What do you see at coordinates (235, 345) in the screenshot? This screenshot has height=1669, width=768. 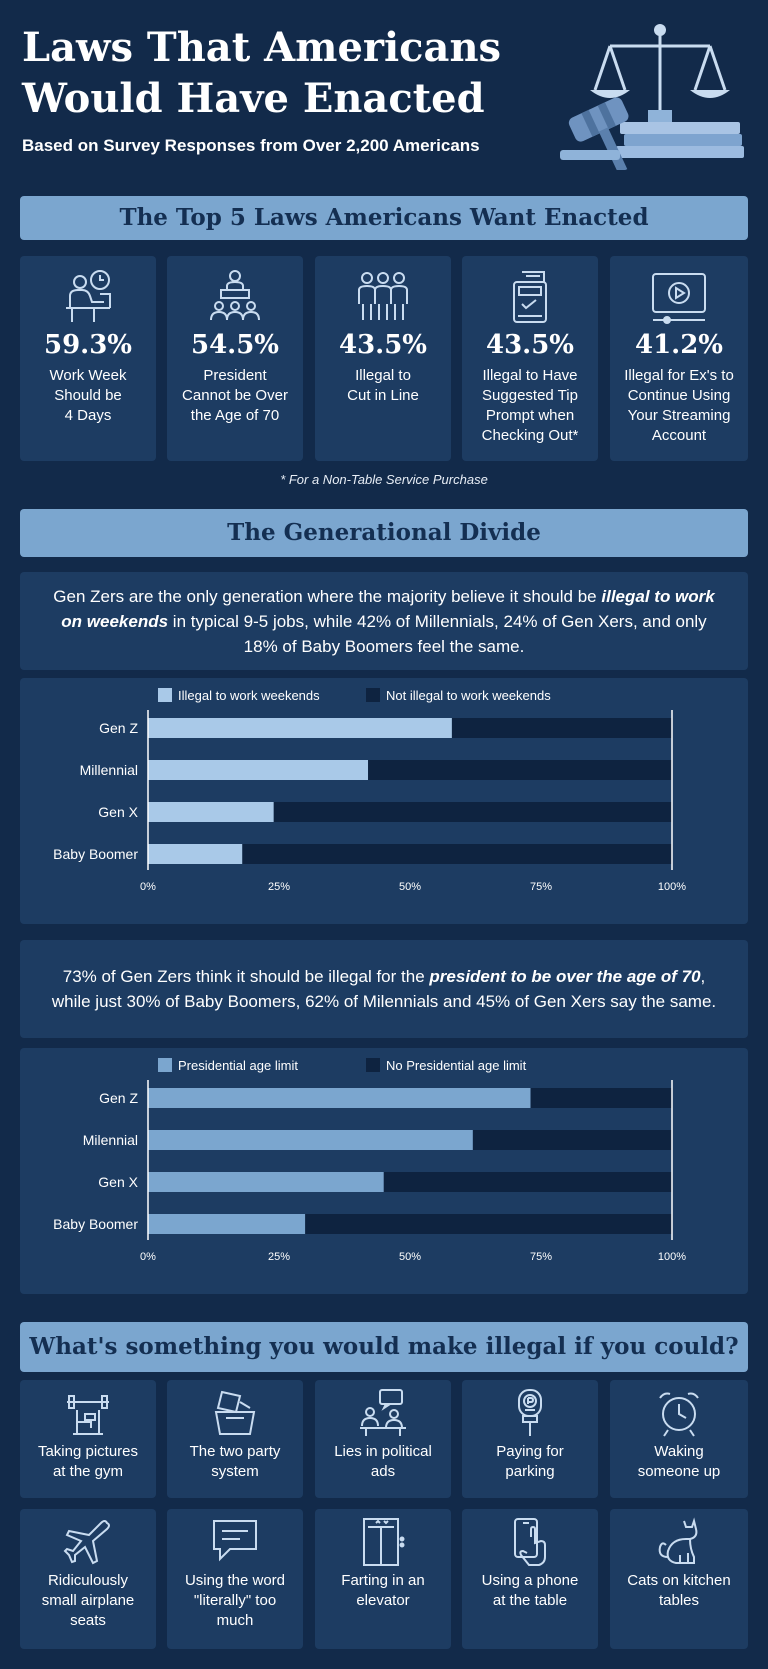 I see `stat-percent: 54.5%` at bounding box center [235, 345].